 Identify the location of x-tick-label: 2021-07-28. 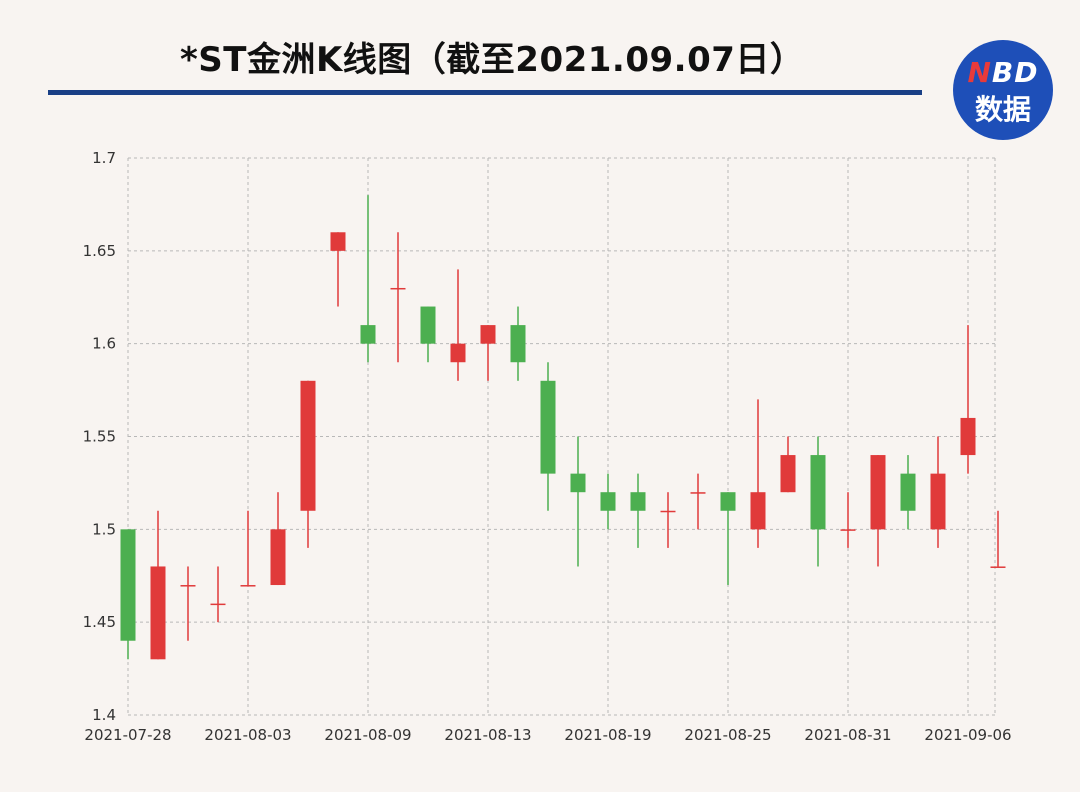
(127, 735).